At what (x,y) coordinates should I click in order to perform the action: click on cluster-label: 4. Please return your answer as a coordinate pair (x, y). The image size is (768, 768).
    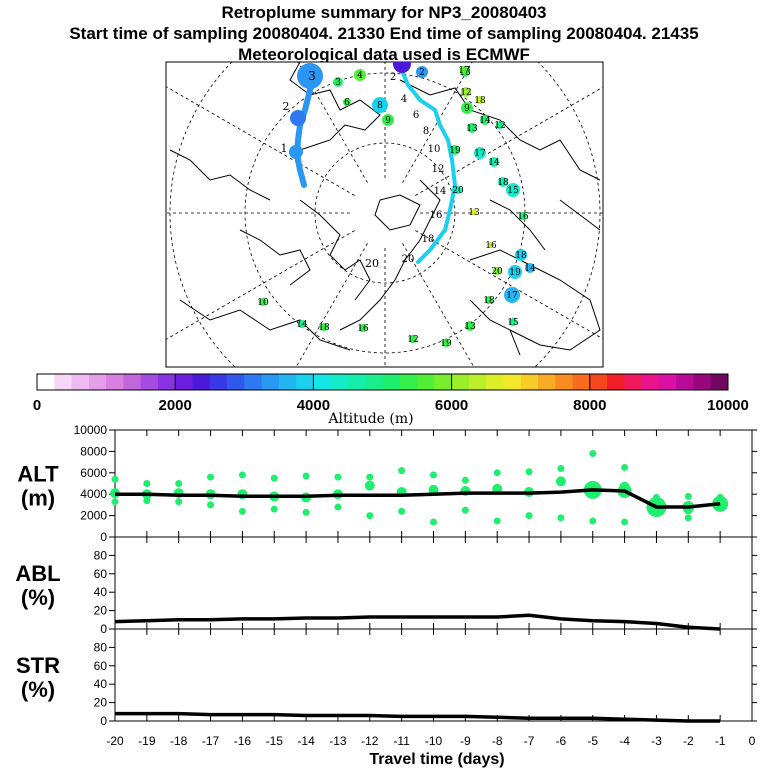
    Looking at the image, I should click on (360, 76).